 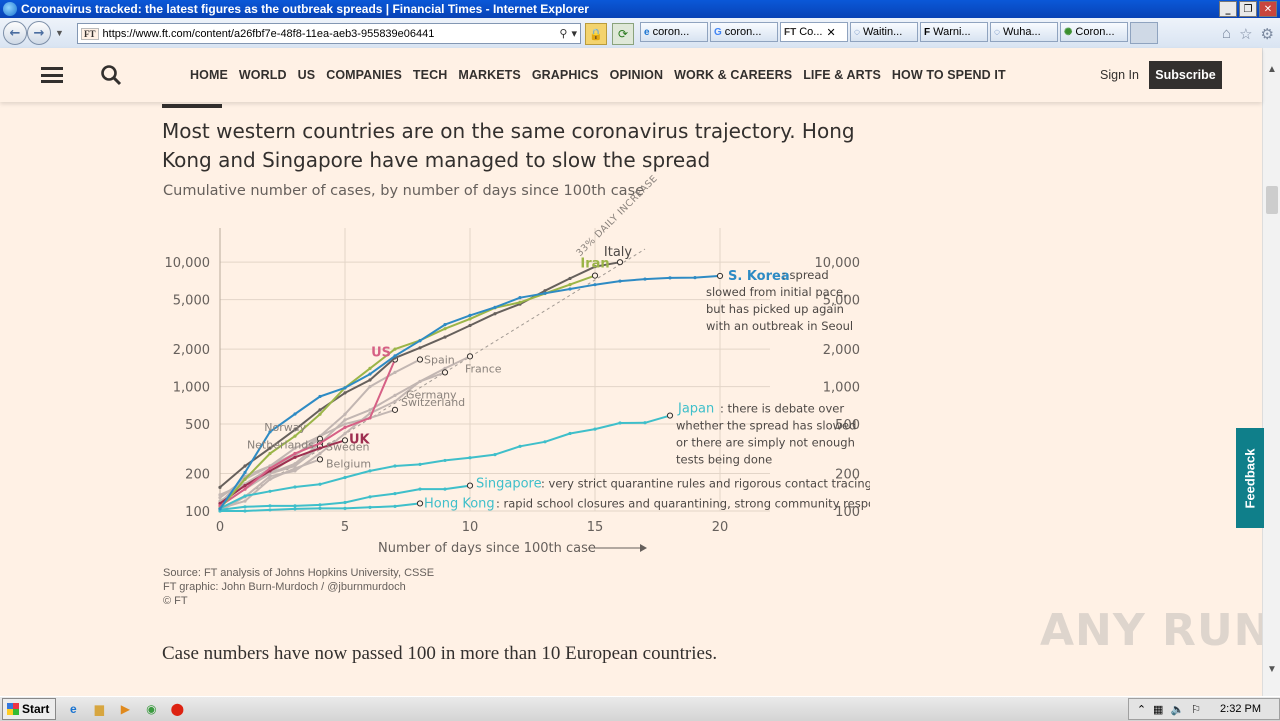 What do you see at coordinates (1185, 75) in the screenshot?
I see `subscribe-button: Subscribe` at bounding box center [1185, 75].